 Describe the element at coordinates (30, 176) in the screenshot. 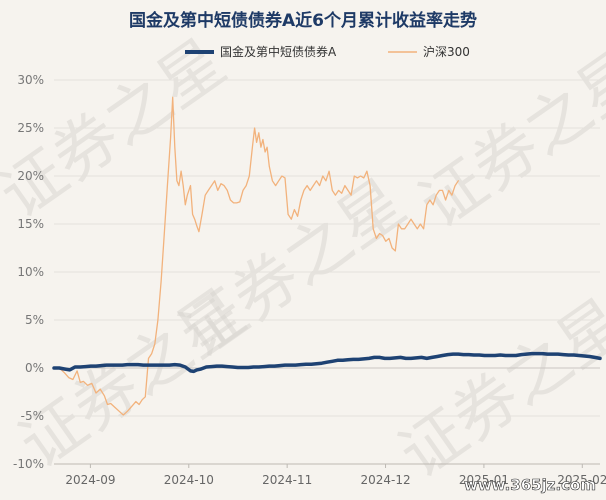

I see `y-tick-label: 20%` at that location.